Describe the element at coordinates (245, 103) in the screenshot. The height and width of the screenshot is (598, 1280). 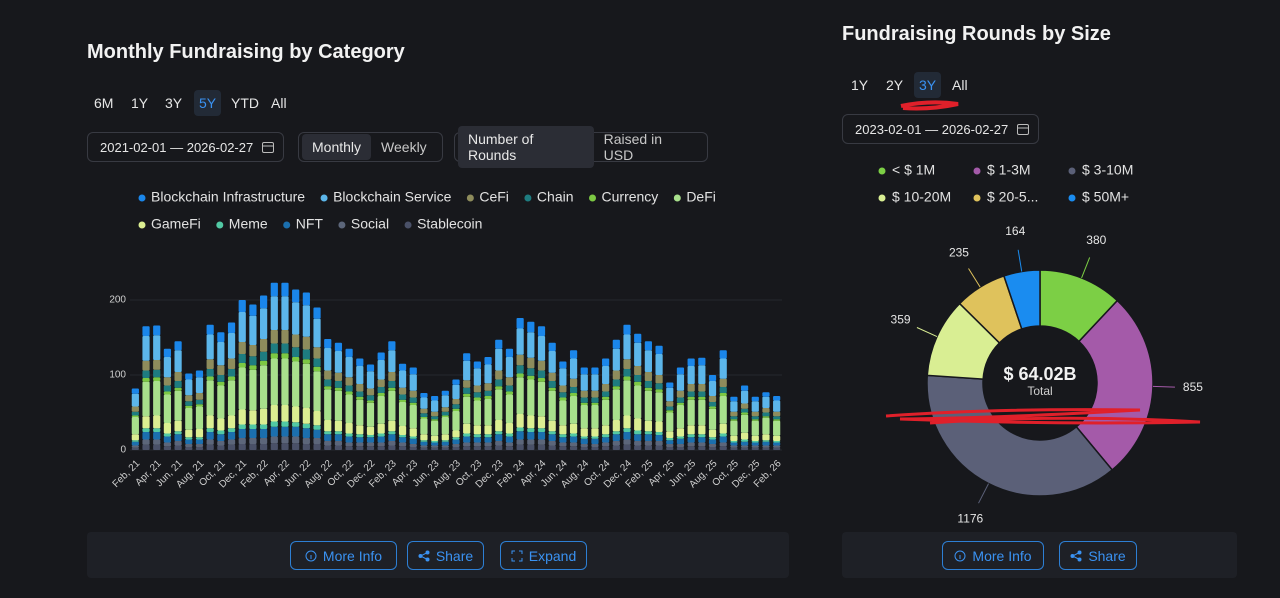
I see `range-button: YTD` at that location.